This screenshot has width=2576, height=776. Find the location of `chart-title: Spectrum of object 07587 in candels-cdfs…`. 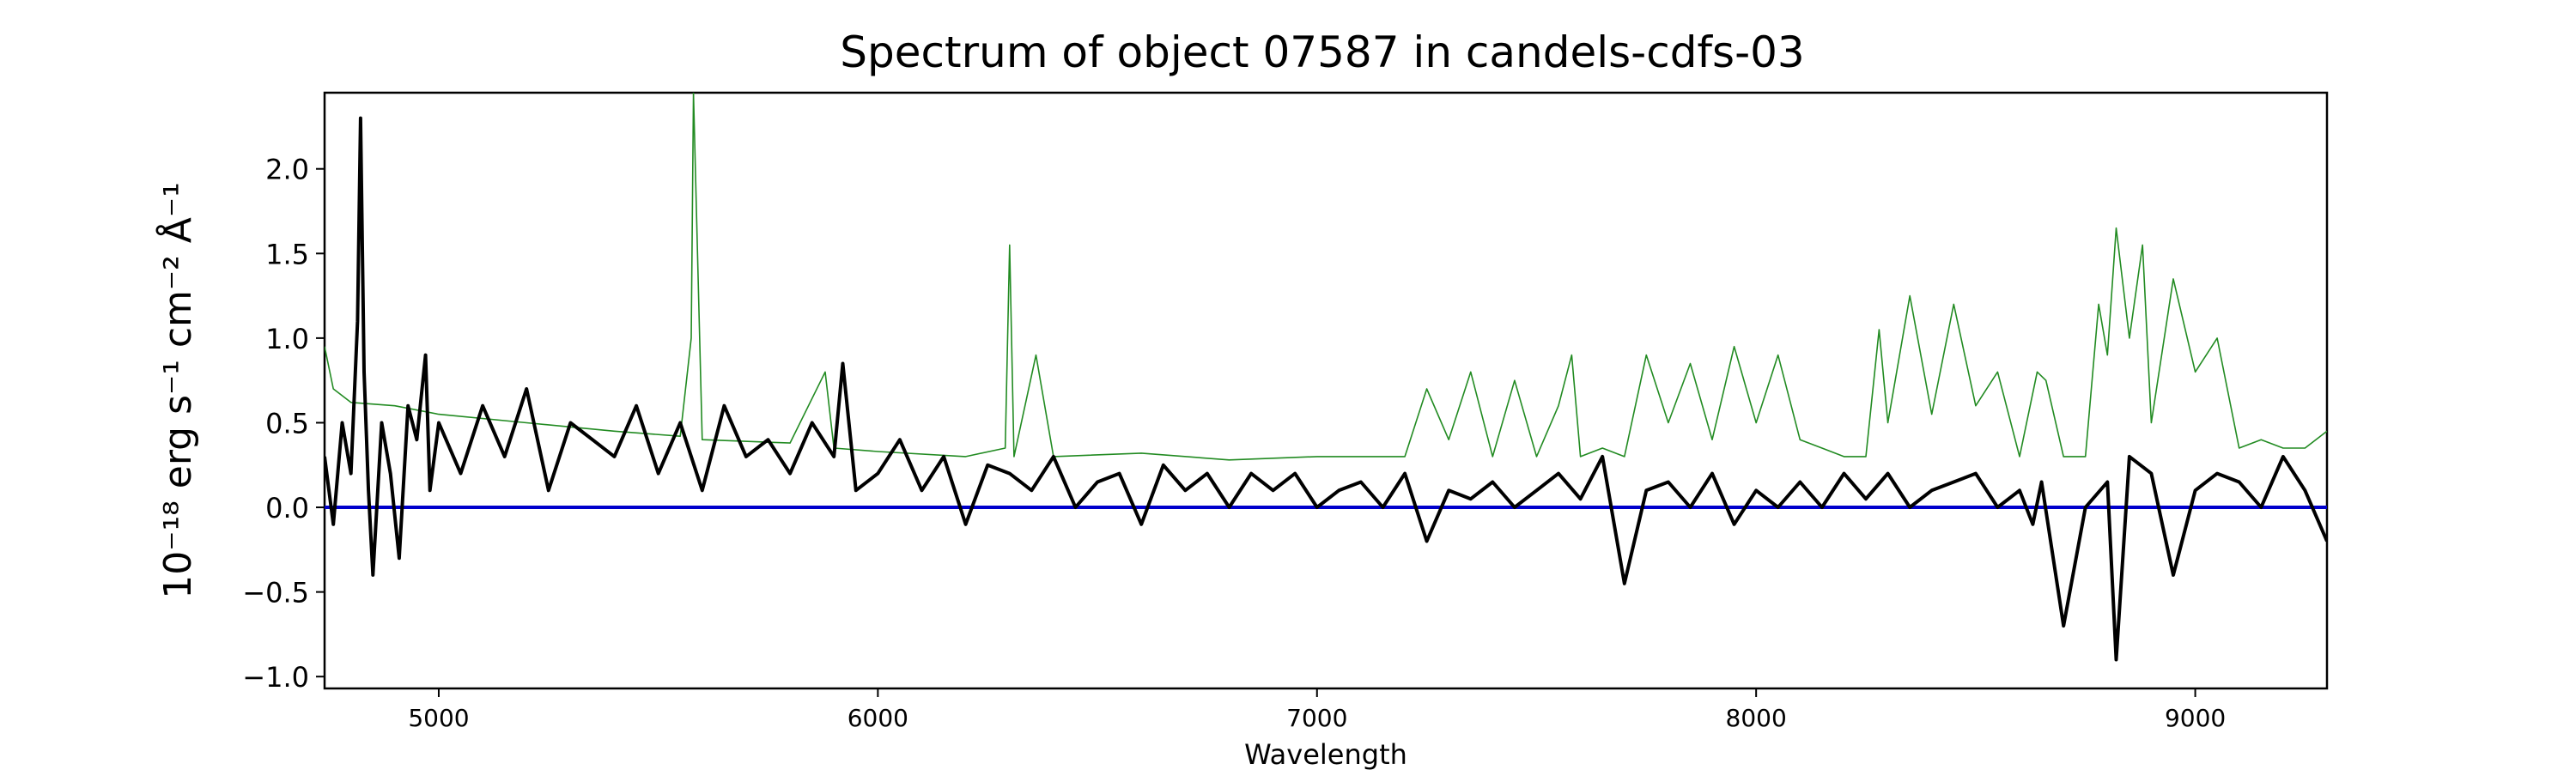

chart-title: Spectrum of object 07587 in candels-cdfs… is located at coordinates (1323, 52).